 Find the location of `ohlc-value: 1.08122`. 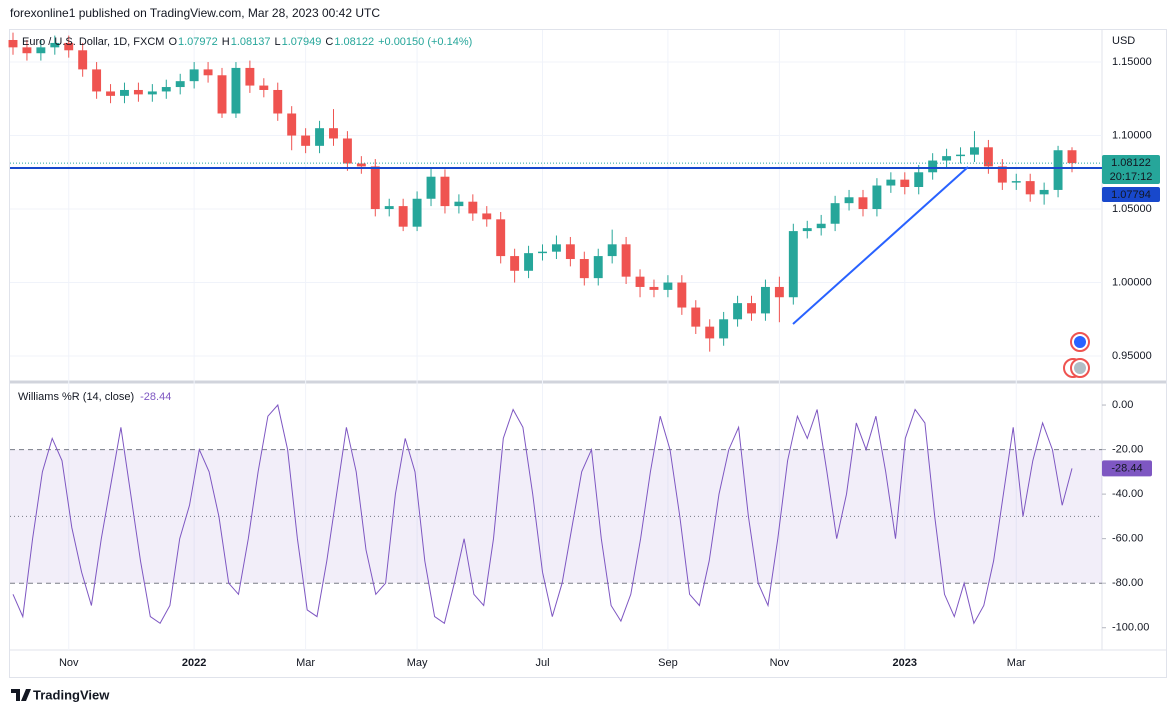

ohlc-value: 1.08122 is located at coordinates (354, 42).